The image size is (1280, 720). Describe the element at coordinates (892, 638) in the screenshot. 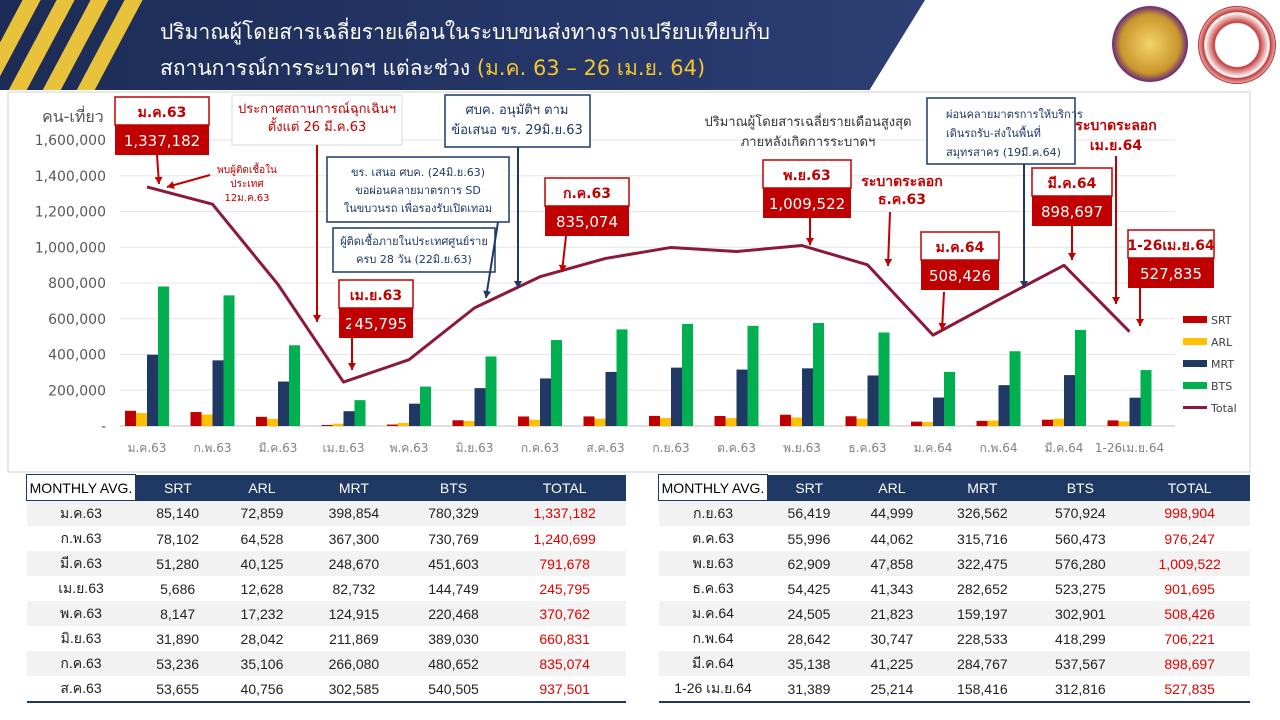

I see `value-cell: 30,747` at that location.